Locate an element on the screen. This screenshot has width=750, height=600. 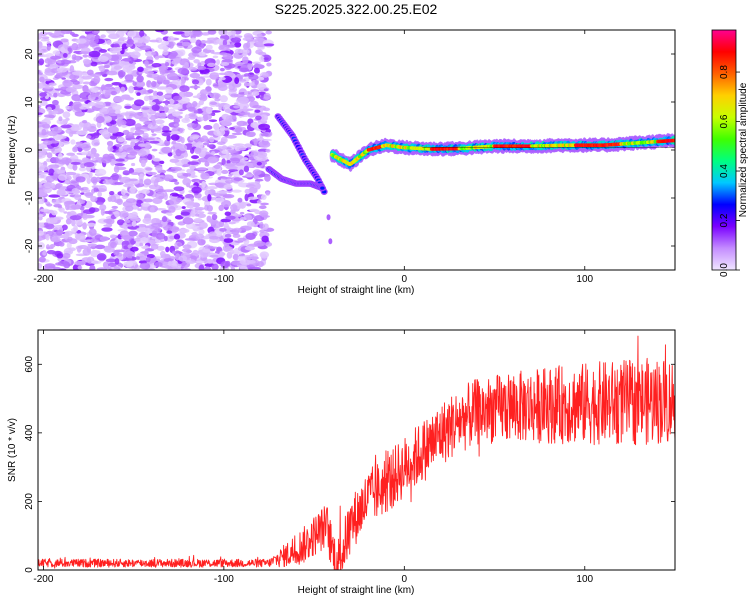
colorbar-tick-label: 0.4 is located at coordinates (724, 171).